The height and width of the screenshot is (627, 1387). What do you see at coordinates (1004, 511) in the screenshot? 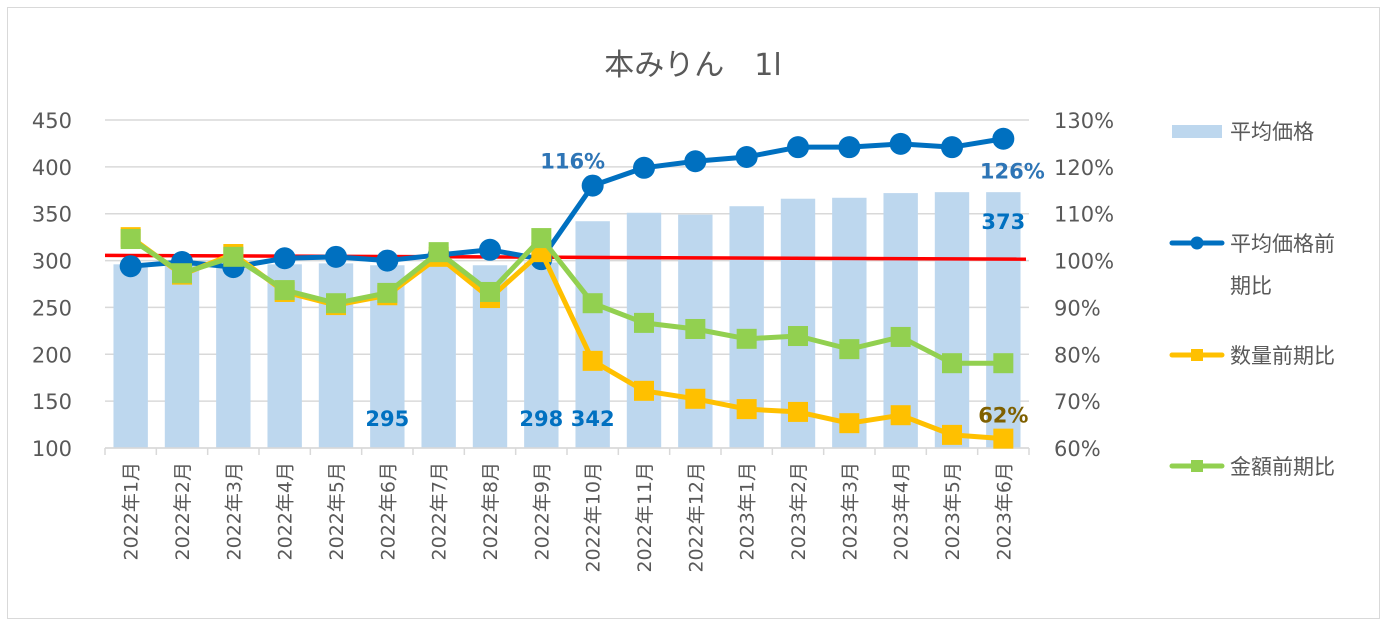
I see `x-axis-tick-label: 2023年6月` at bounding box center [1004, 511].